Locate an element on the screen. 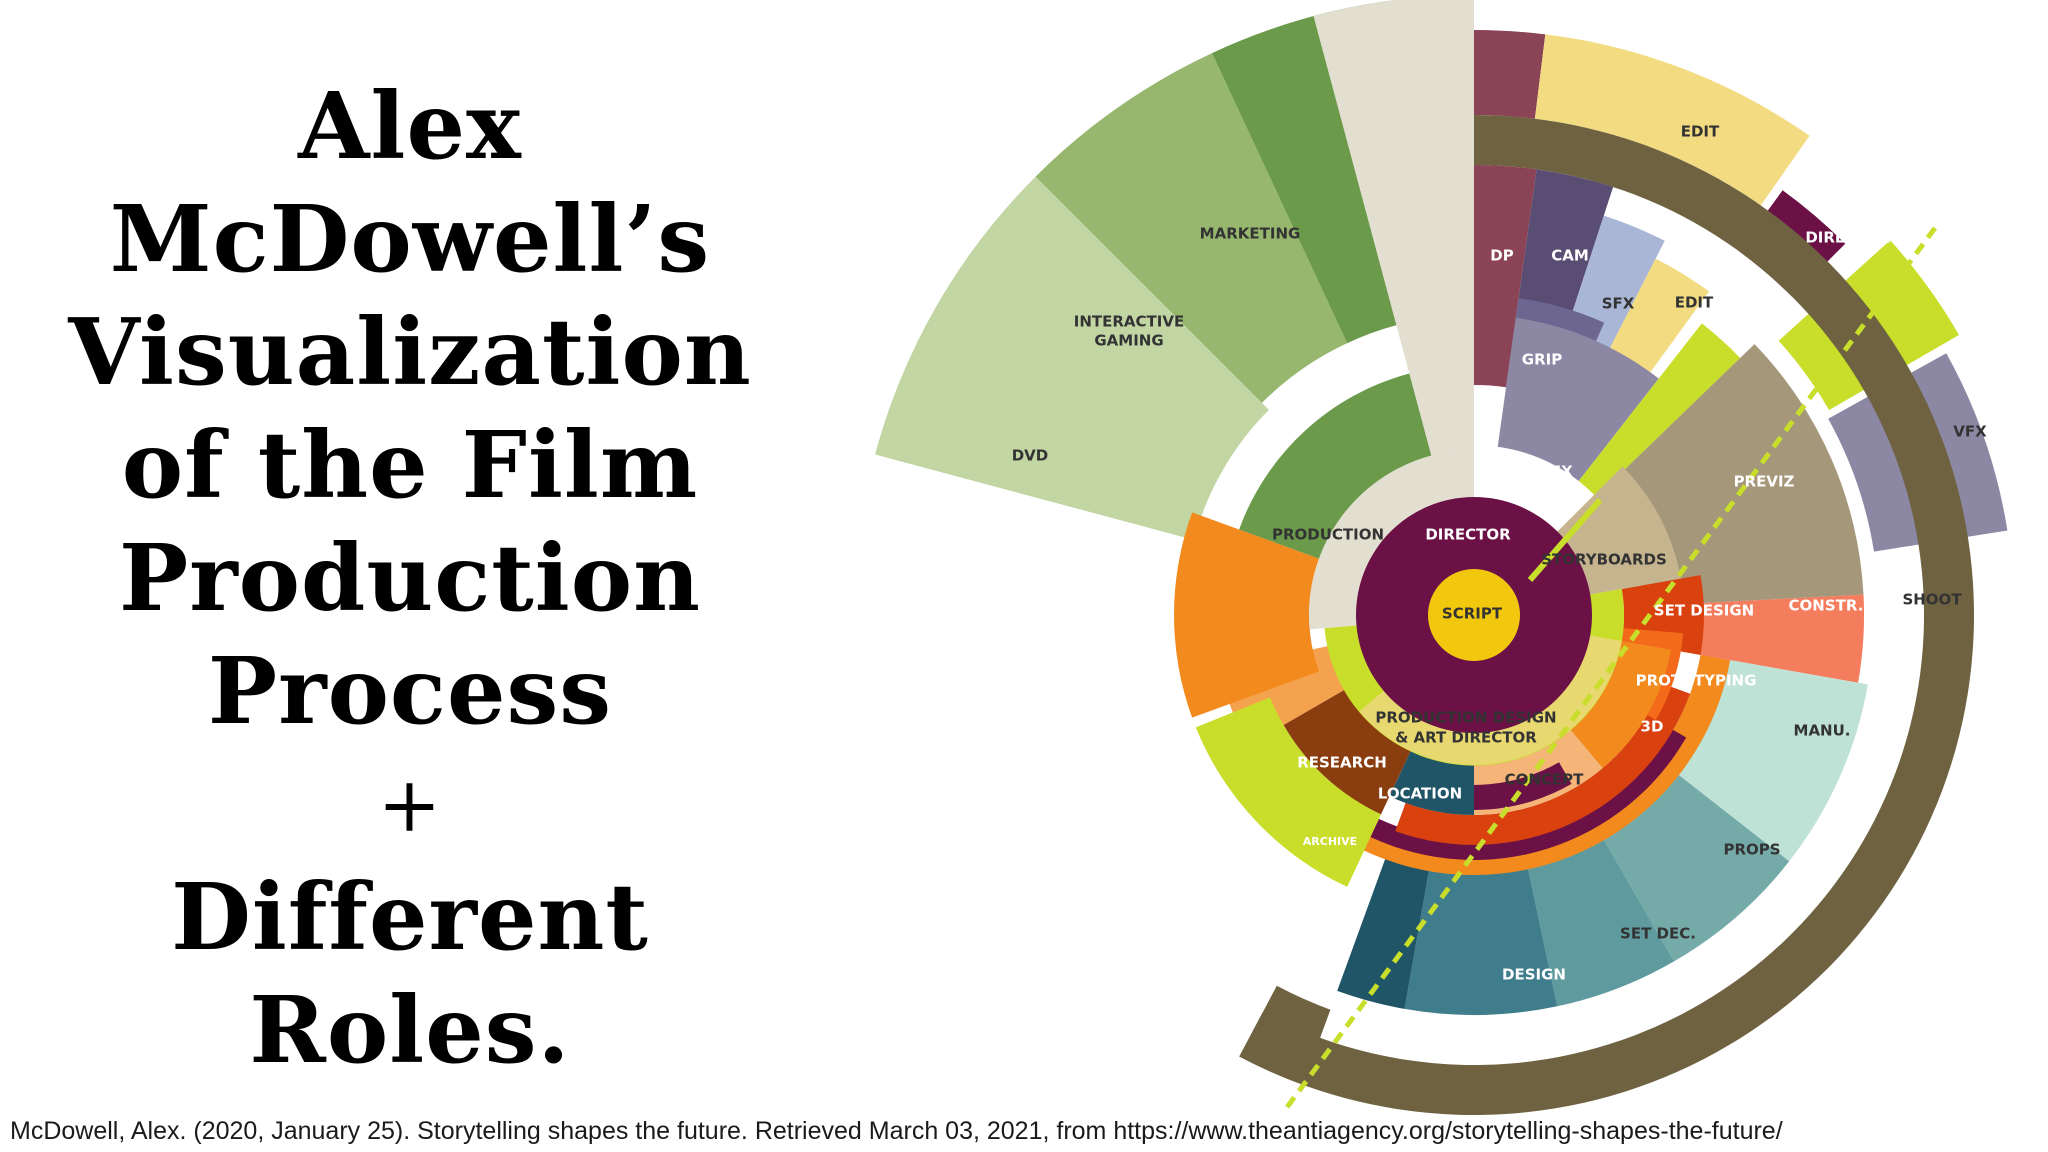  label-props: PROPS is located at coordinates (1751, 850).